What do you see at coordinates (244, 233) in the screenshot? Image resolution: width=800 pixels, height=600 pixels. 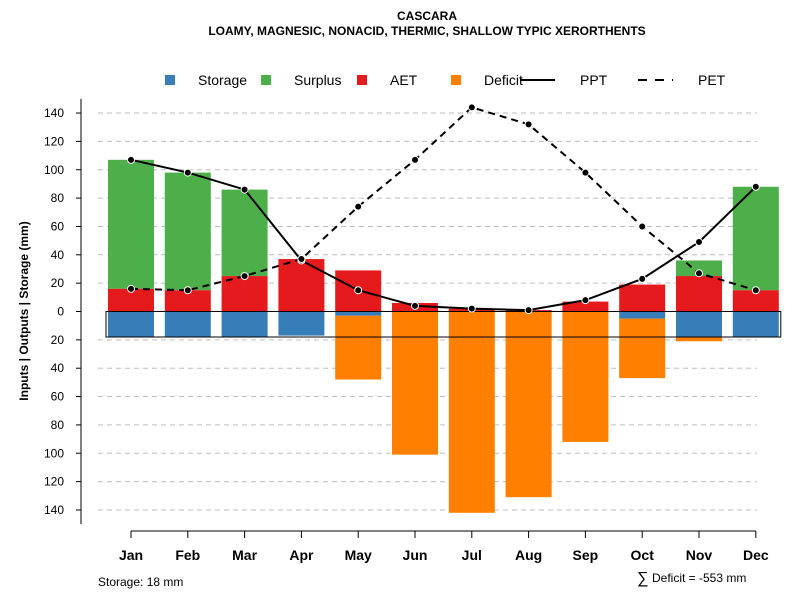 I see `surplus-bar-mar` at bounding box center [244, 233].